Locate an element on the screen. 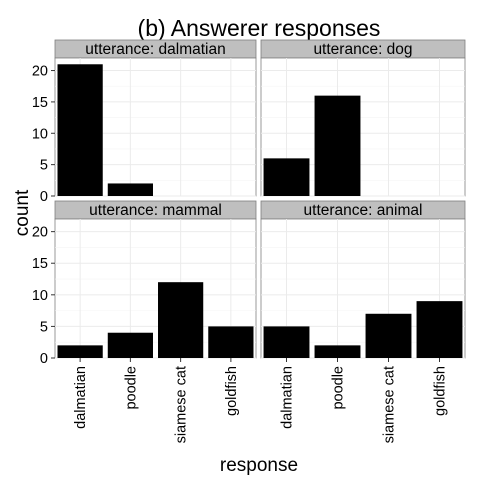  panel-3-bar-goldfish is located at coordinates (231, 342).